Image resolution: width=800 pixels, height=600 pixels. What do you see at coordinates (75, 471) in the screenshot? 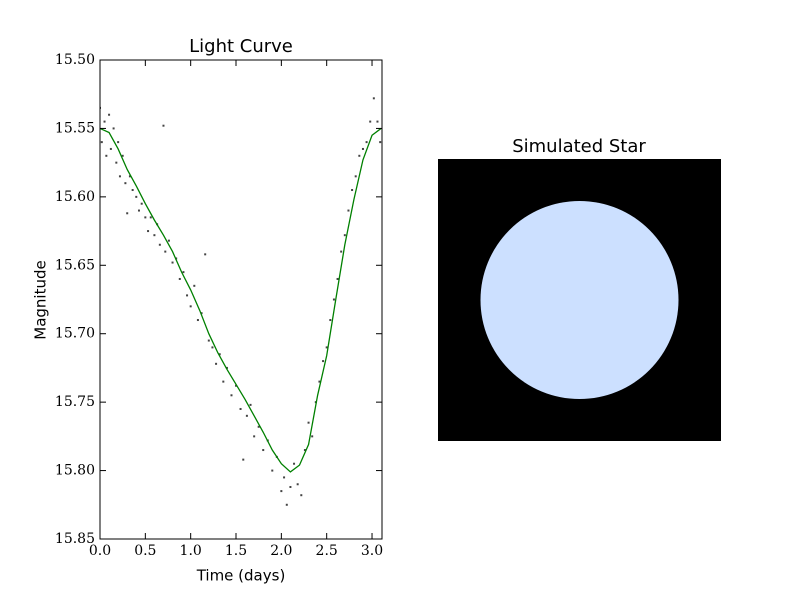
I see `y-tick-label: 15.80` at bounding box center [75, 471].